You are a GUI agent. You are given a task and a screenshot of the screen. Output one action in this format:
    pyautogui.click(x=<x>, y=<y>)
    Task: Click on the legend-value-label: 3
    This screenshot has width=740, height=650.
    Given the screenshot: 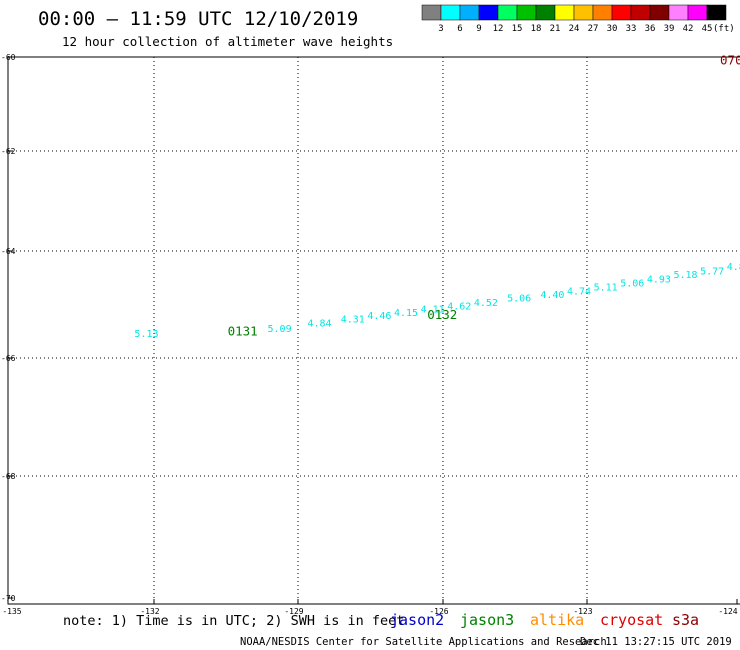 What is the action you would take?
    pyautogui.click(x=440, y=29)
    